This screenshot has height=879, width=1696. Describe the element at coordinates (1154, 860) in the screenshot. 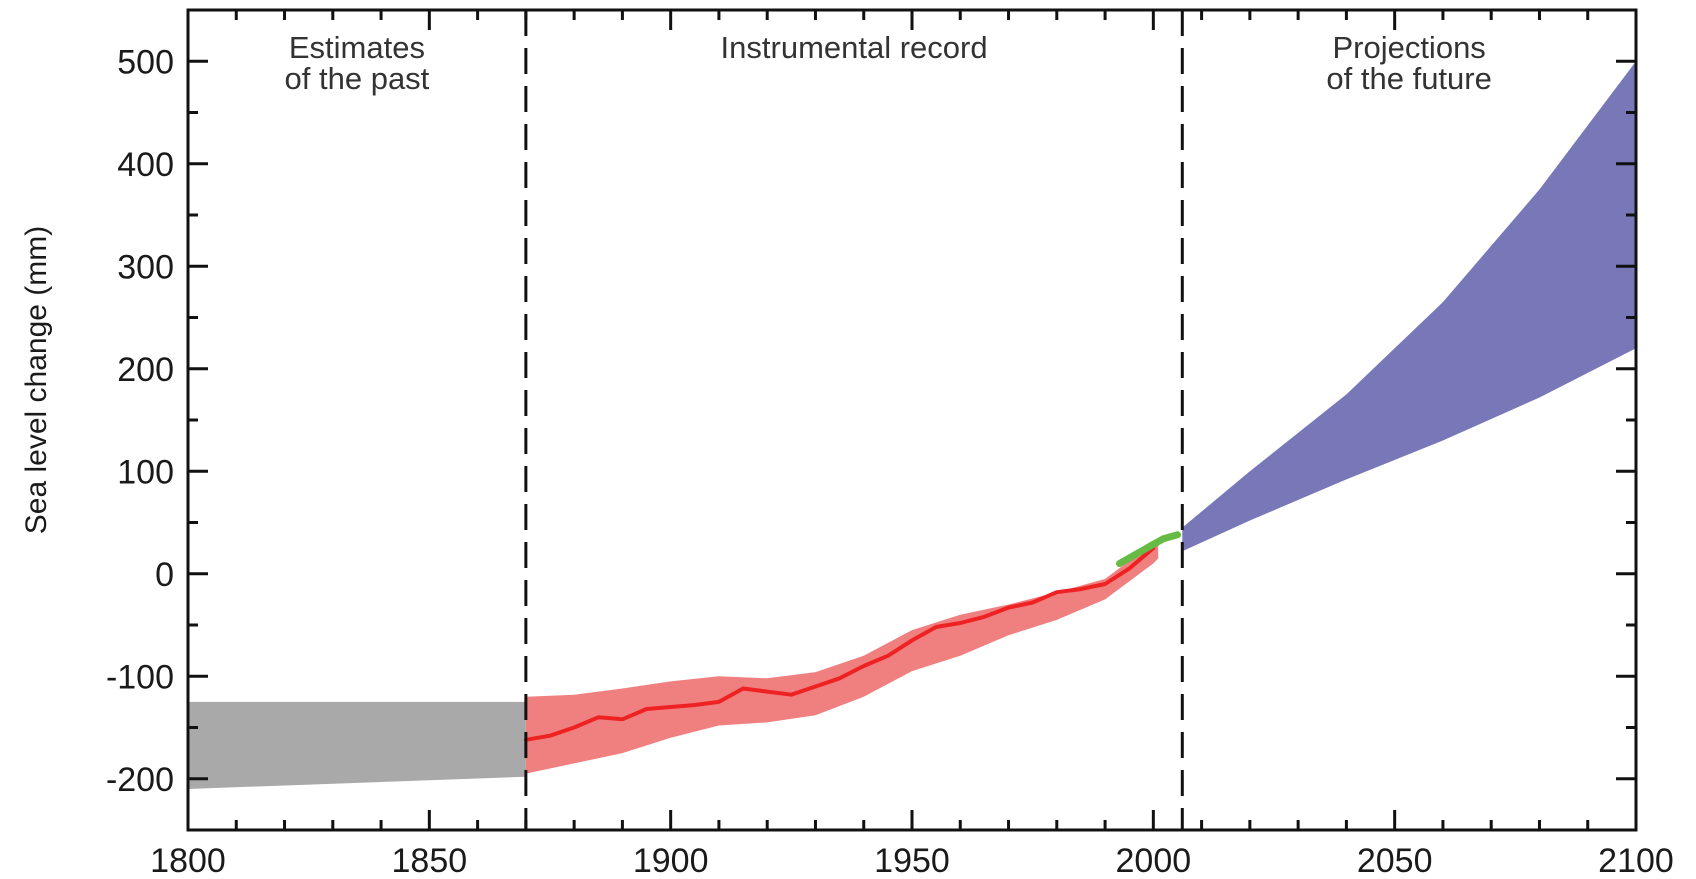

I see `x-tick-label-2000: 2000` at that location.